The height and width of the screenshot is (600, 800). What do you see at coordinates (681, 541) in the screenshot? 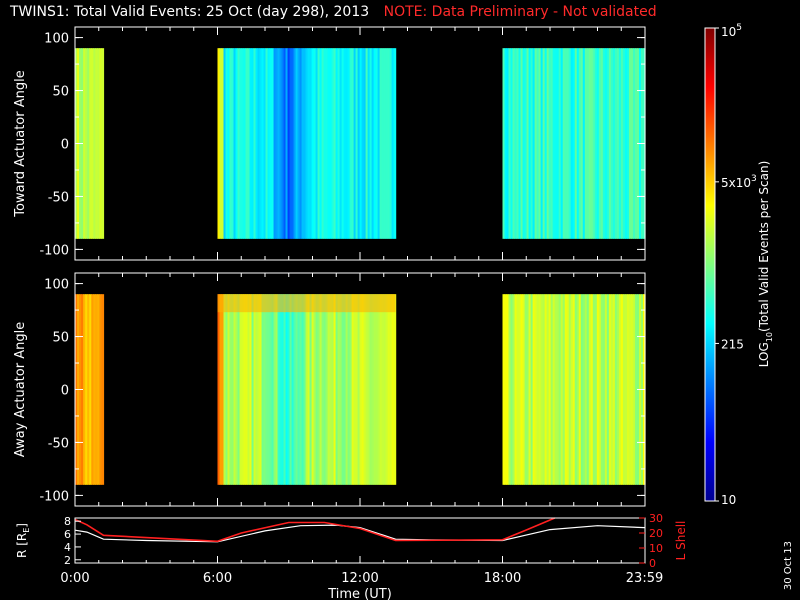
I see `y-axis-label-right: L Shell` at bounding box center [681, 541].